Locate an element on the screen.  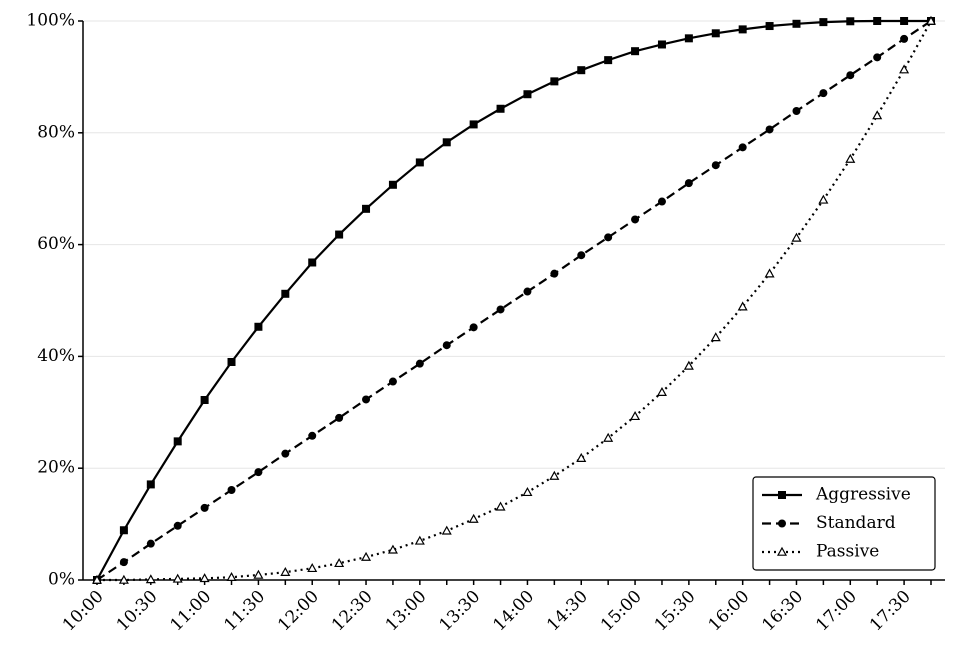
x-tick-label: 16:00 is located at coordinates (729, 611).